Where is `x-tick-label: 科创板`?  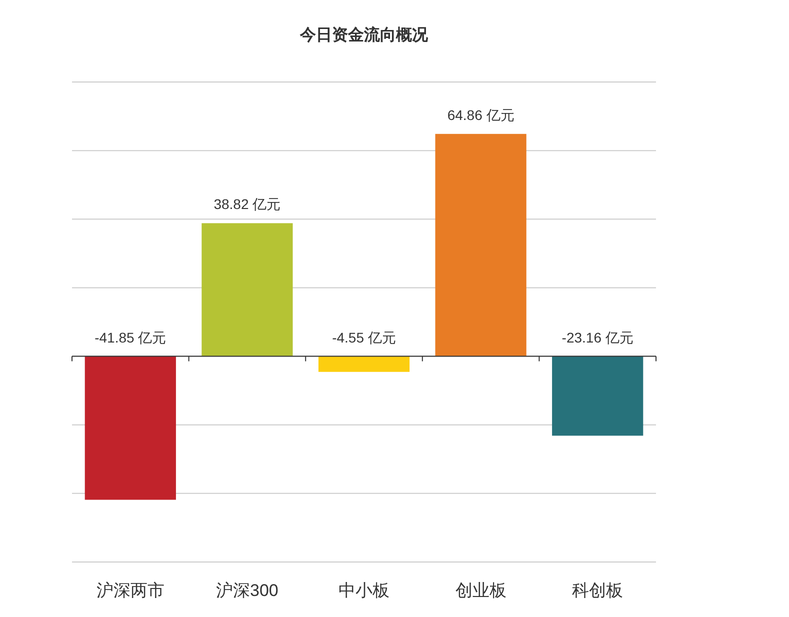 x-tick-label: 科创板 is located at coordinates (598, 590).